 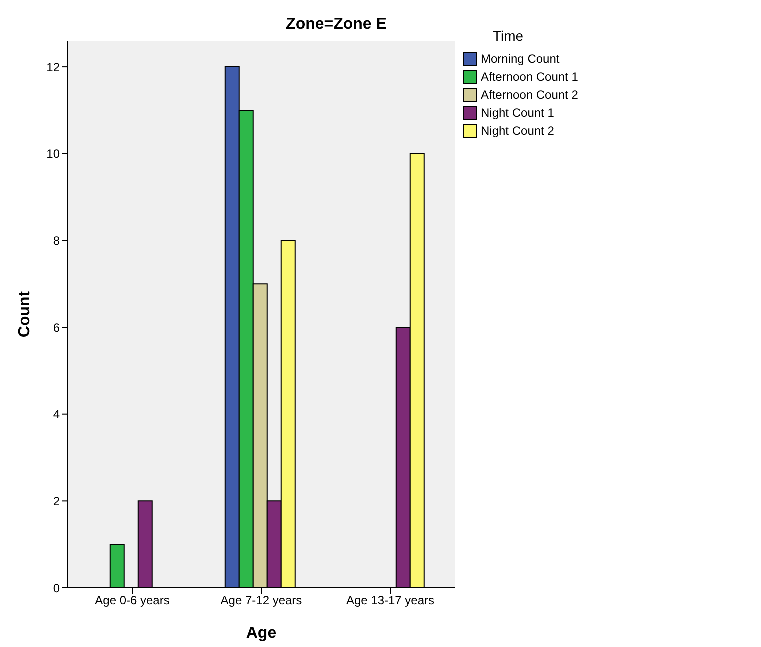 What do you see at coordinates (529, 95) in the screenshot?
I see `legend-label: Afternoon Count 2` at bounding box center [529, 95].